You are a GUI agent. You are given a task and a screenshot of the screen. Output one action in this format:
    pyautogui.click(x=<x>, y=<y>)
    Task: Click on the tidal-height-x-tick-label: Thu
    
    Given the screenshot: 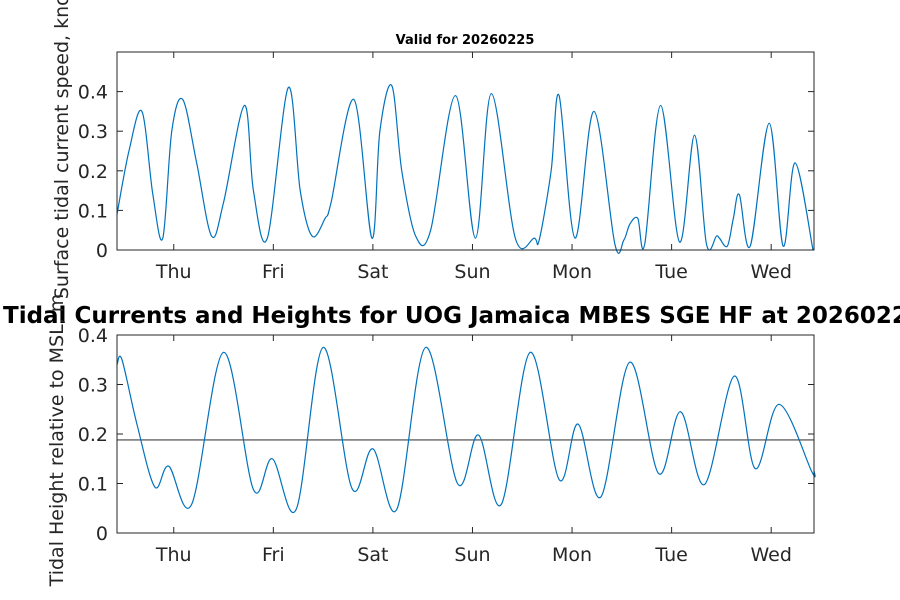 What is the action you would take?
    pyautogui.click(x=173, y=555)
    